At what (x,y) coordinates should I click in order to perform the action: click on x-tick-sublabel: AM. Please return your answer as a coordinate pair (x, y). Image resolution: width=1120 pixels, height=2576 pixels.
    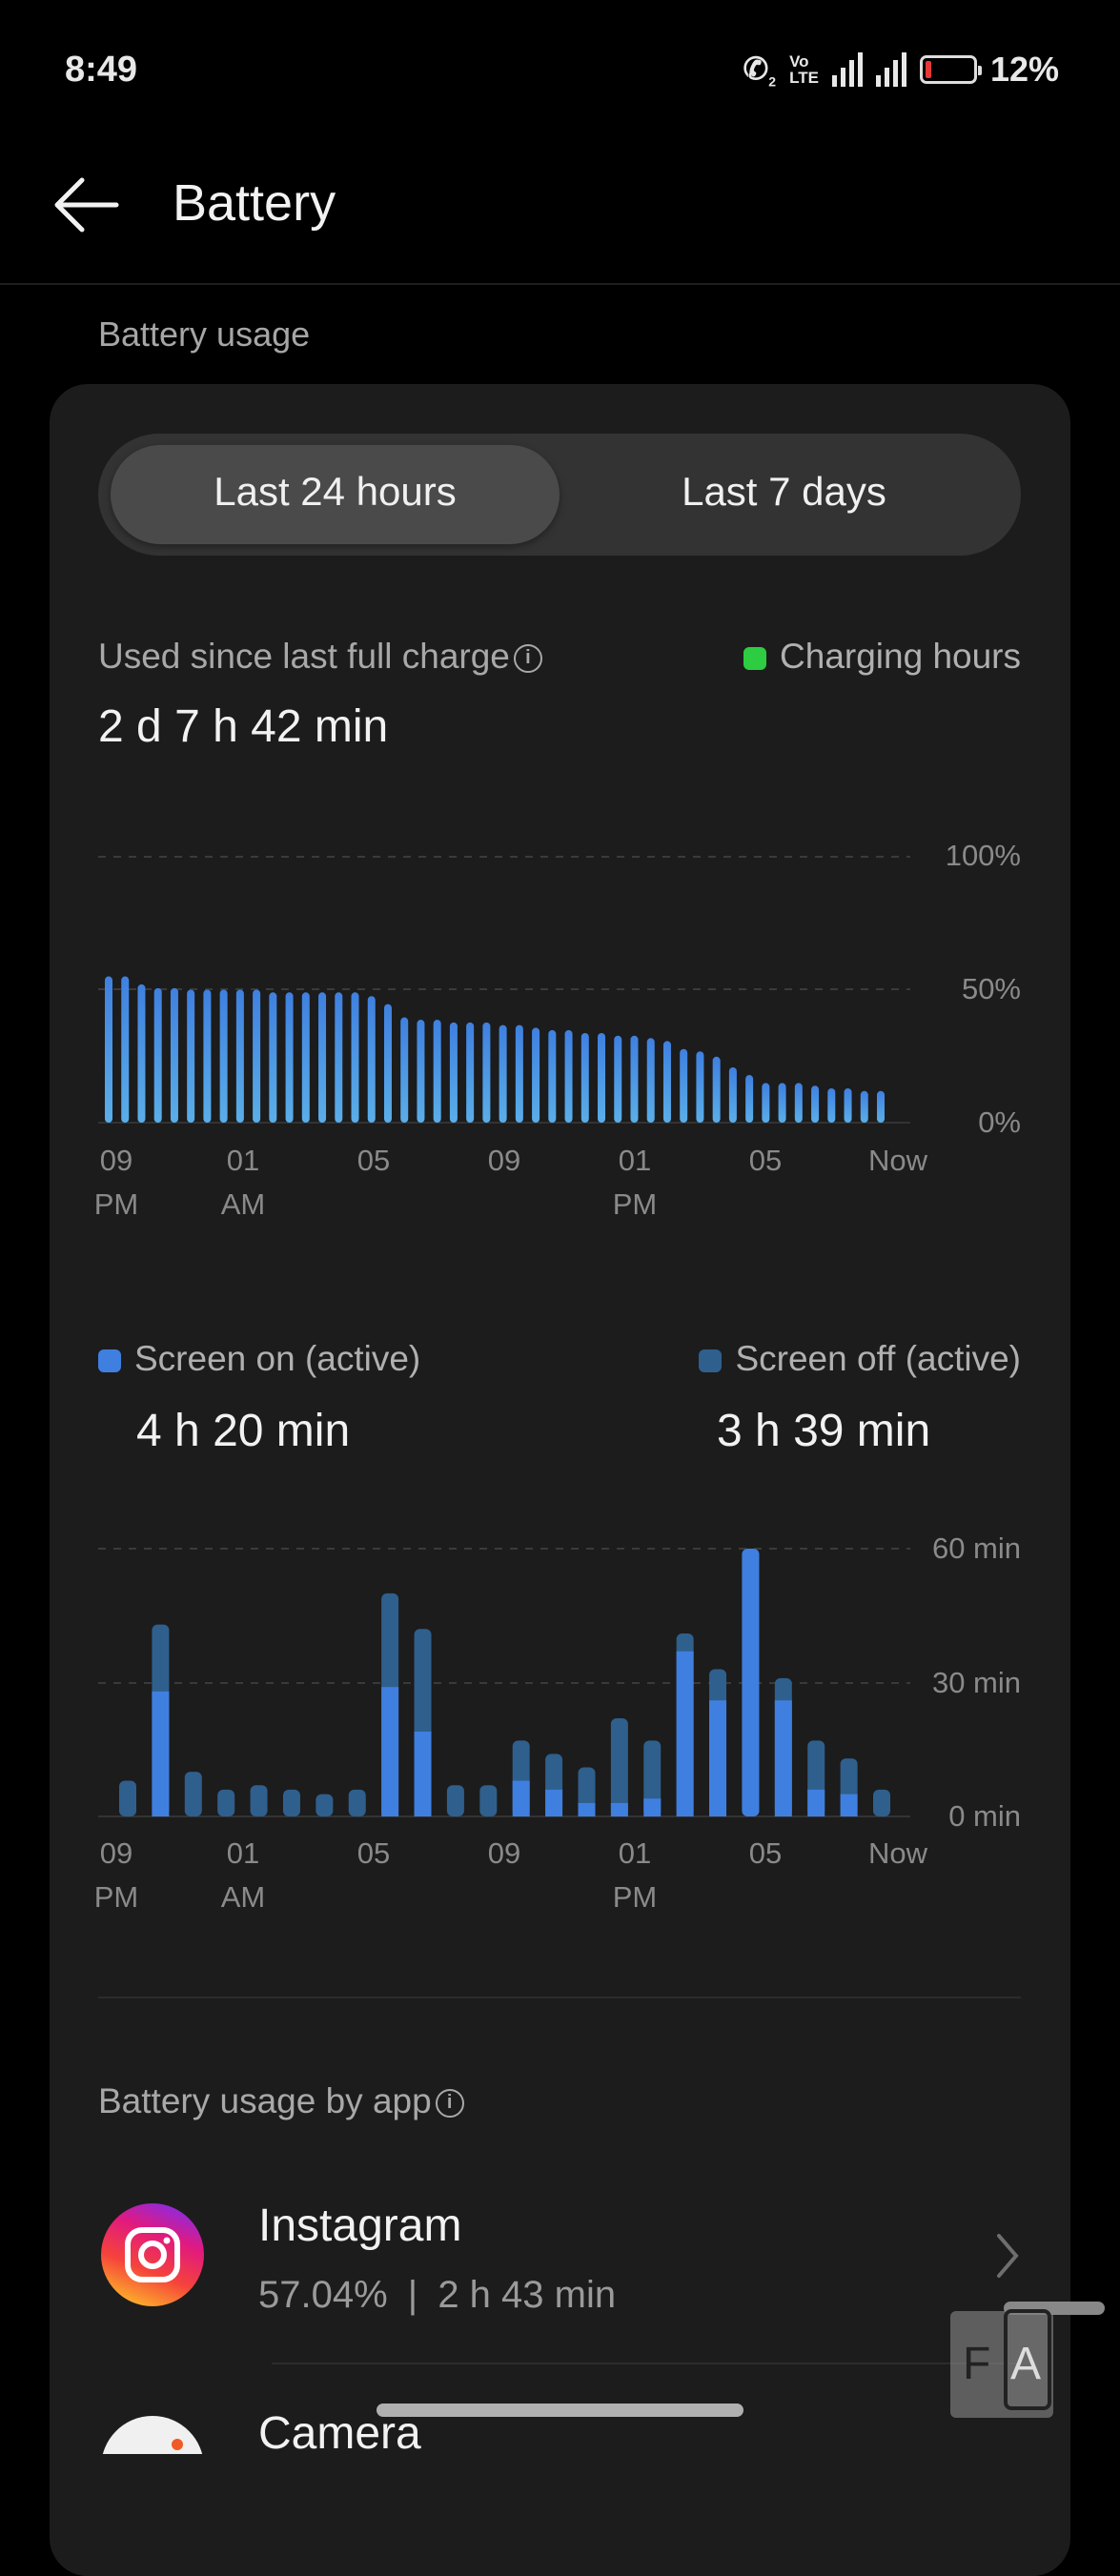
    Looking at the image, I should click on (243, 1204).